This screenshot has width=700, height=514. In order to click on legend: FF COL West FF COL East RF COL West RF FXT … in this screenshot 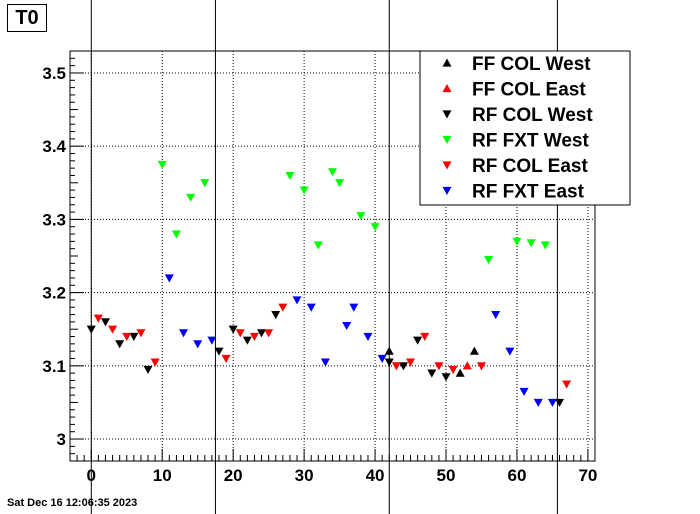, I will do `click(525, 128)`.